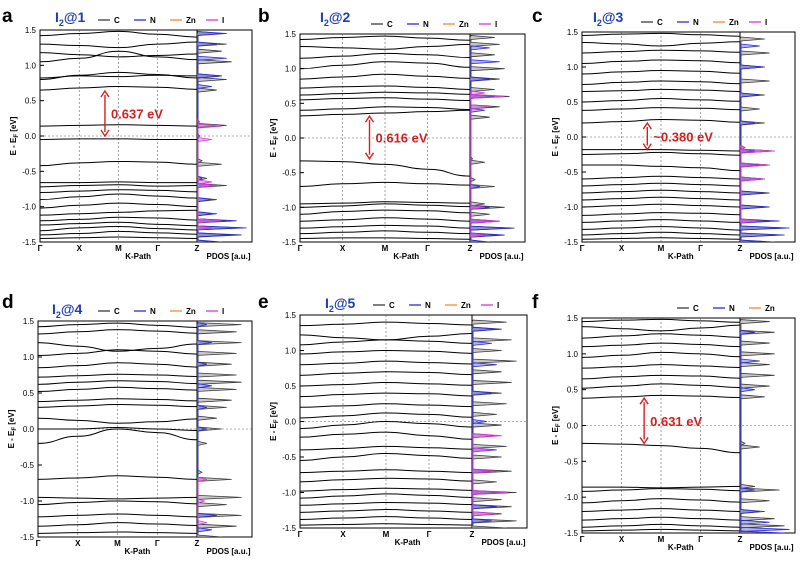  What do you see at coordinates (537, 16) in the screenshot?
I see `panel-letter: c` at bounding box center [537, 16].